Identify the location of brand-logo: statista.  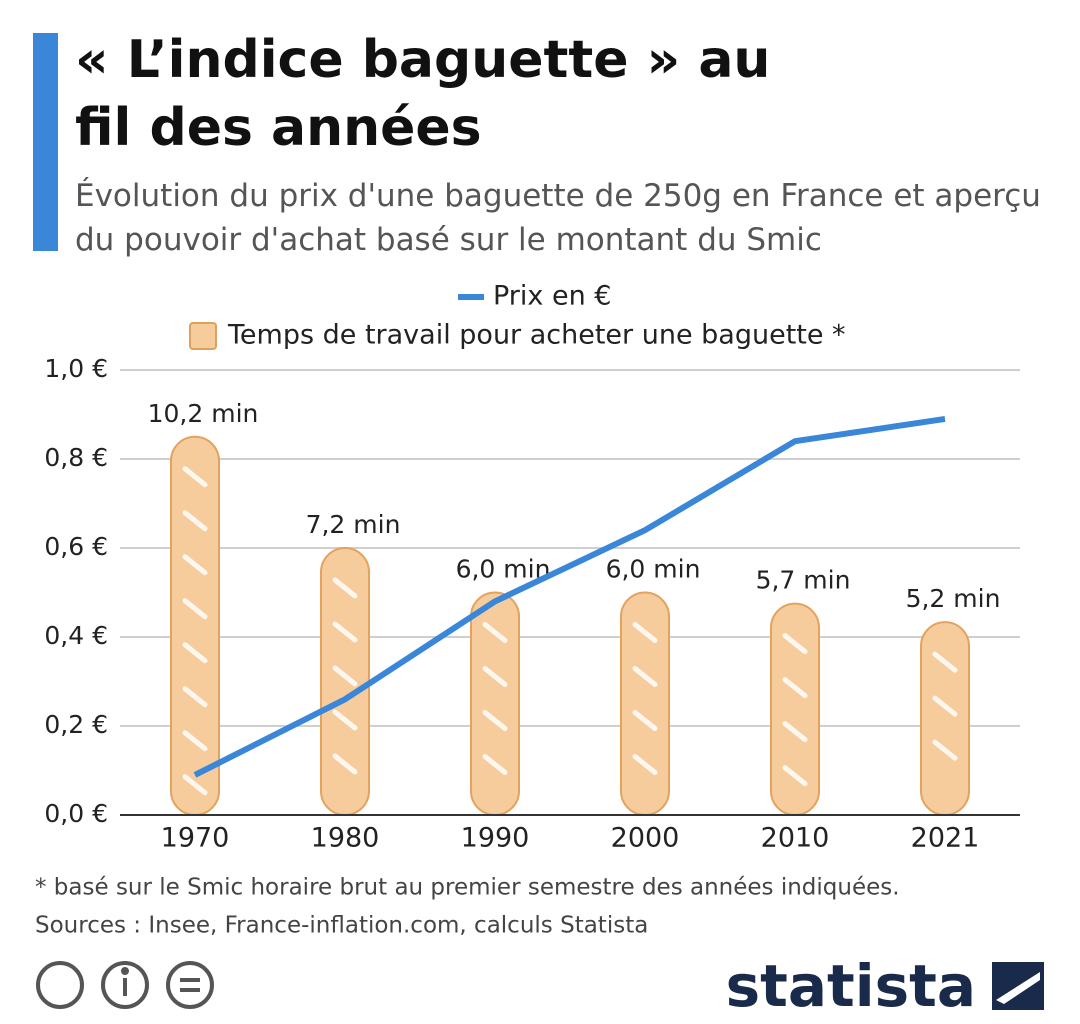
(851, 986).